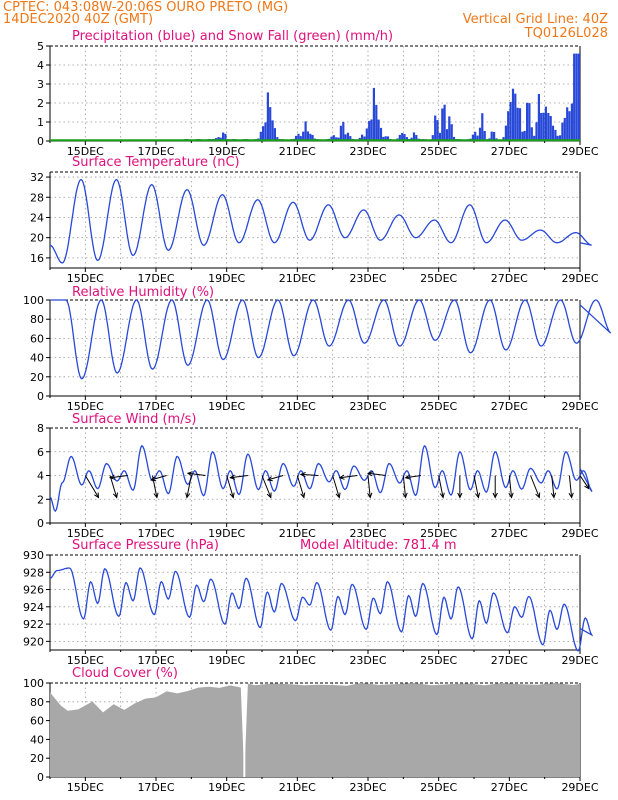 Image resolution: width=618 pixels, height=800 pixels. I want to click on y-tick-label: 5, so click(40, 46).